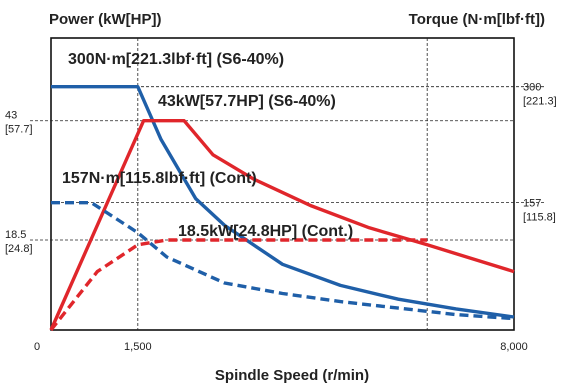 This screenshot has width=567, height=387. I want to click on origin-label: 0, so click(37, 347).